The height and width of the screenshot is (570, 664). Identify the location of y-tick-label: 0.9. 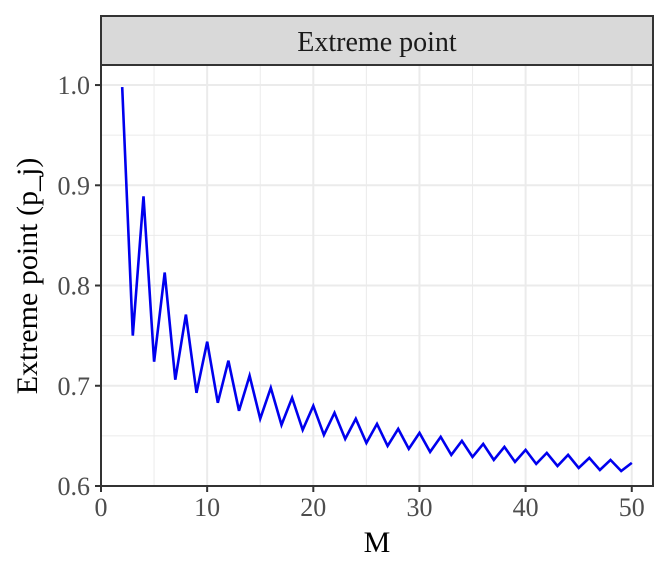
(74, 185).